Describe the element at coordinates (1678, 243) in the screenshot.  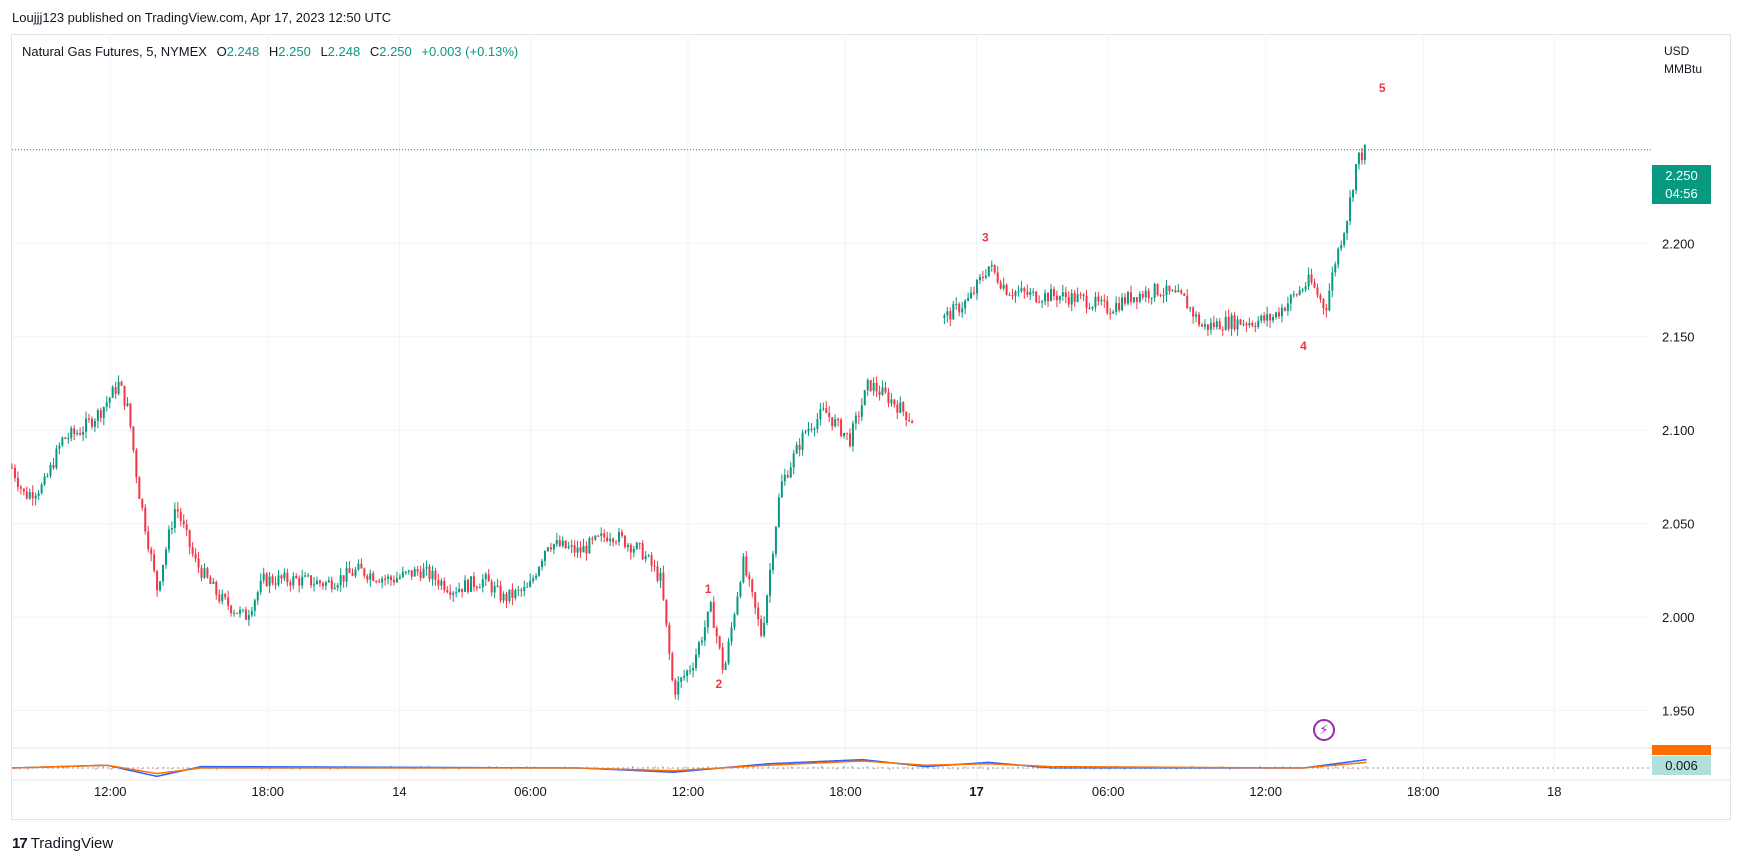
I see `y-tick-label: 2.200` at that location.